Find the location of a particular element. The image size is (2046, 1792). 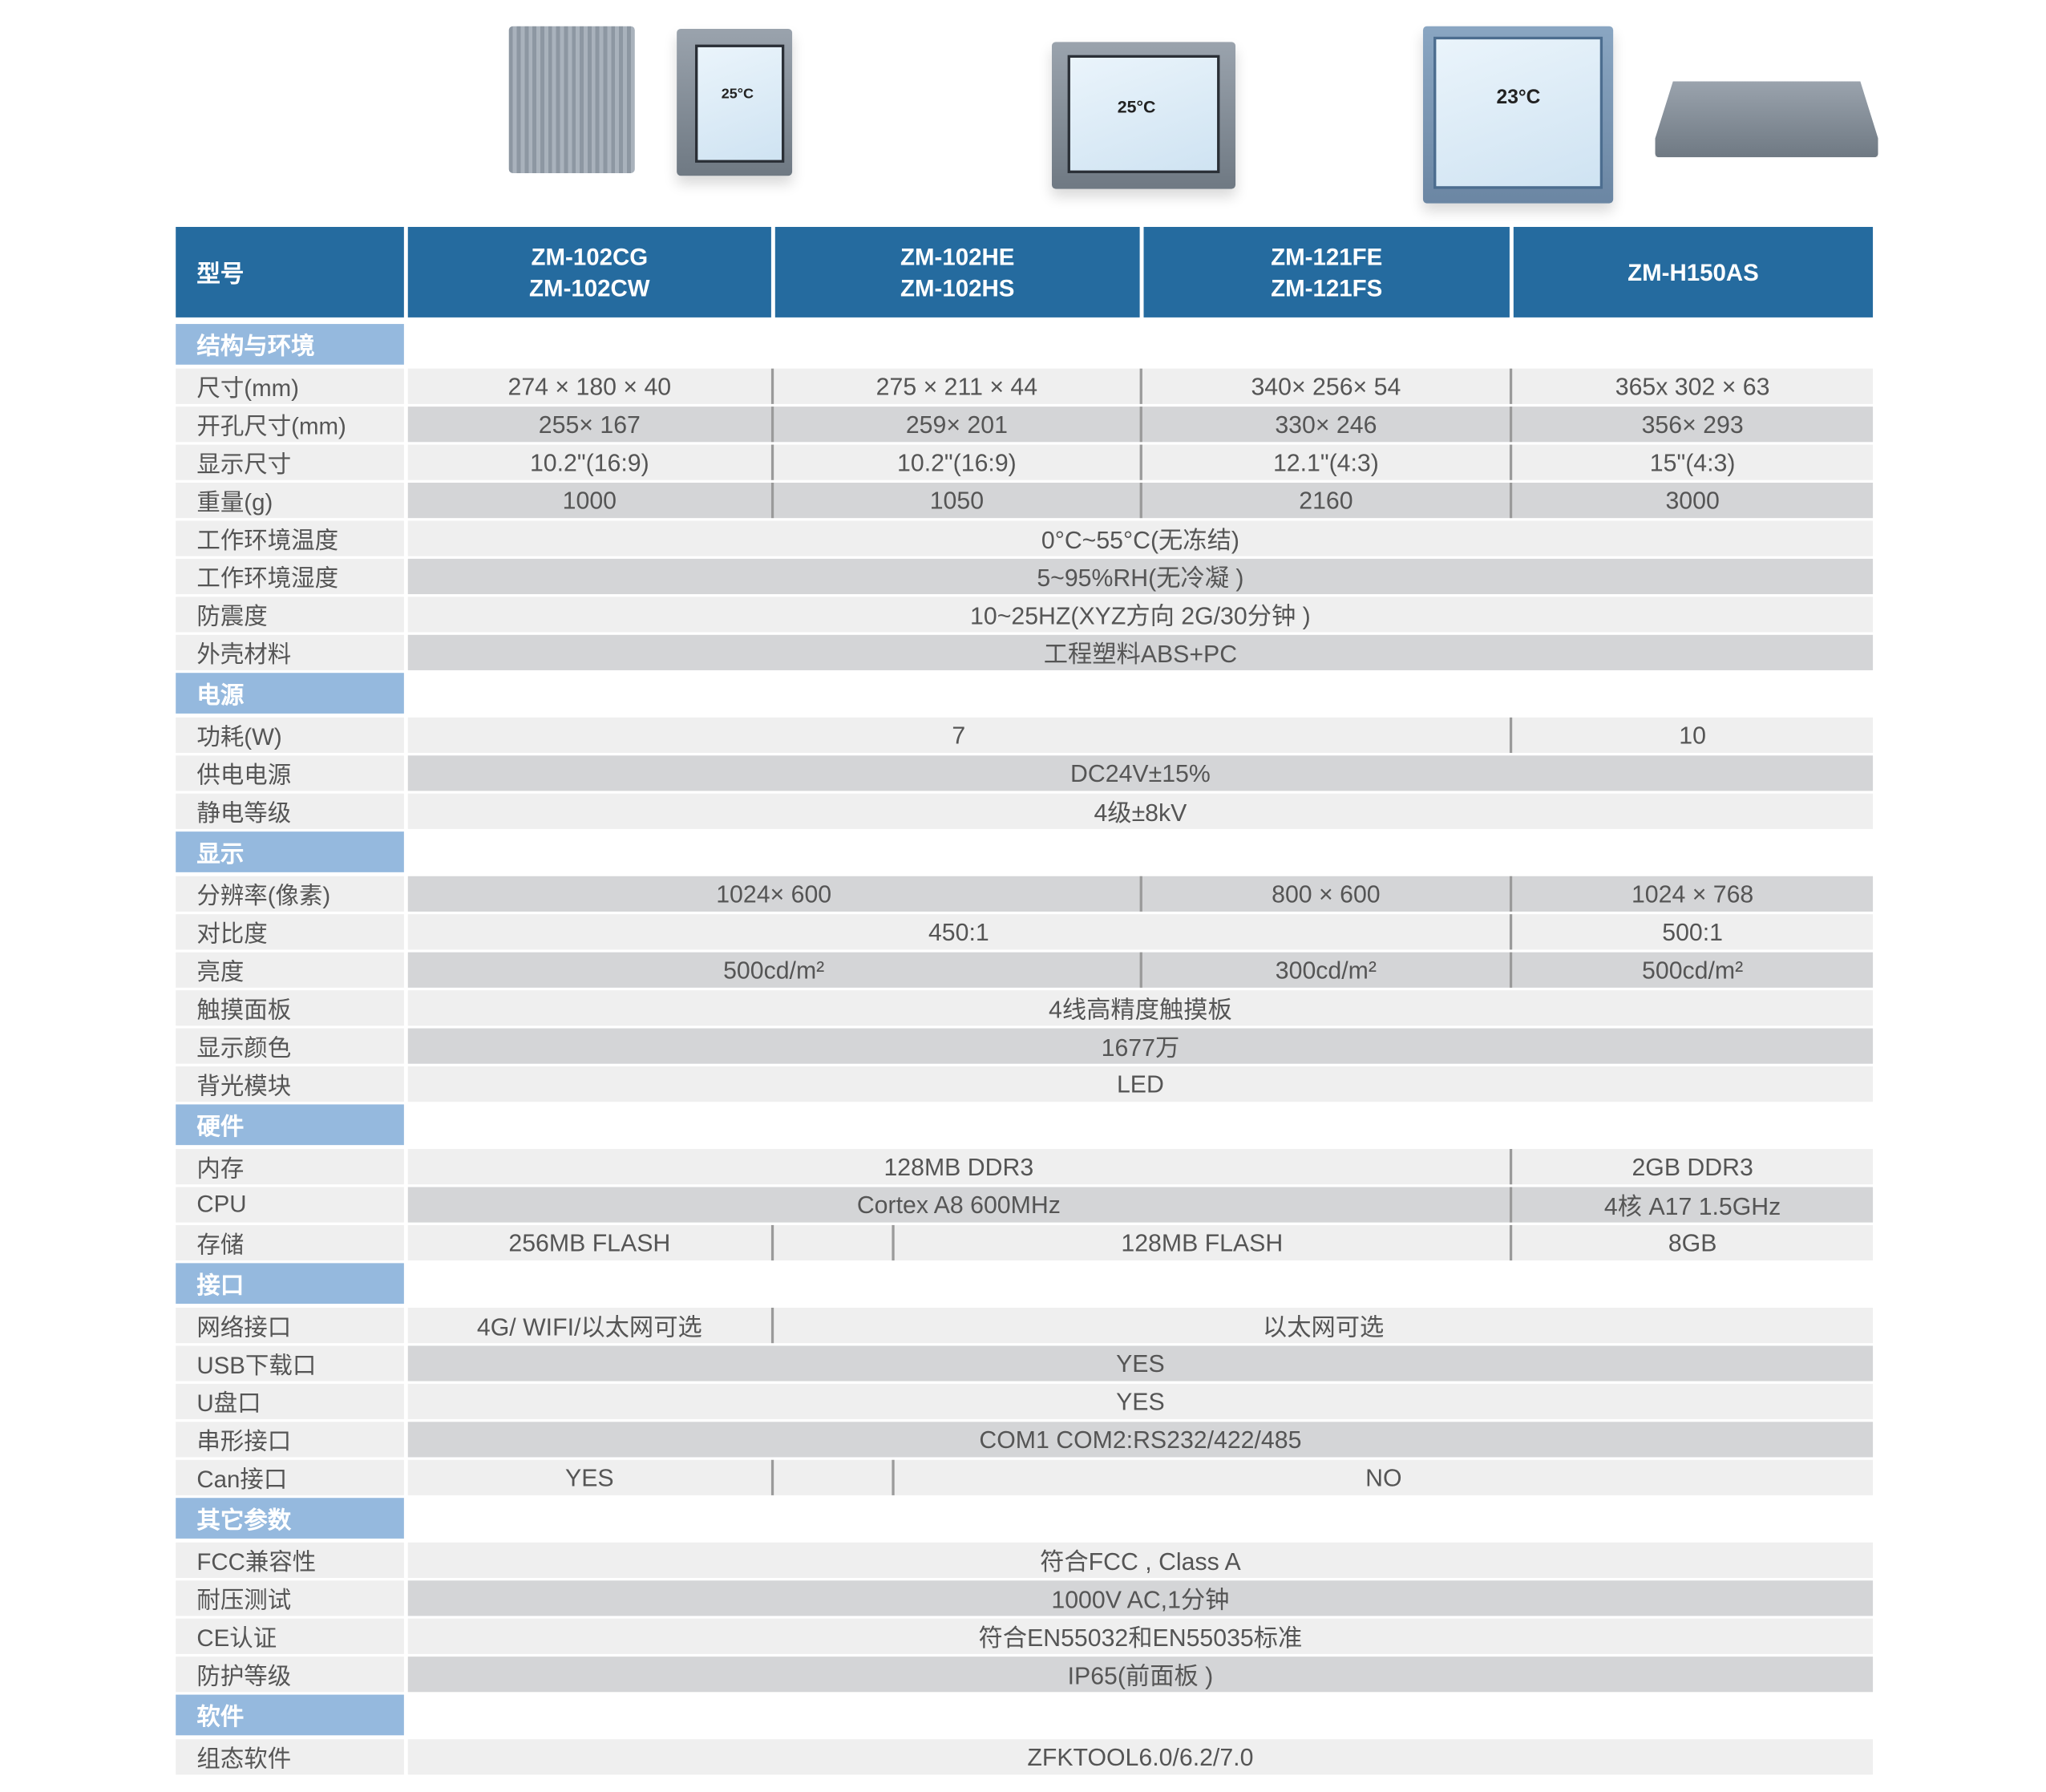

section-title: 软件 is located at coordinates (290, 1715).